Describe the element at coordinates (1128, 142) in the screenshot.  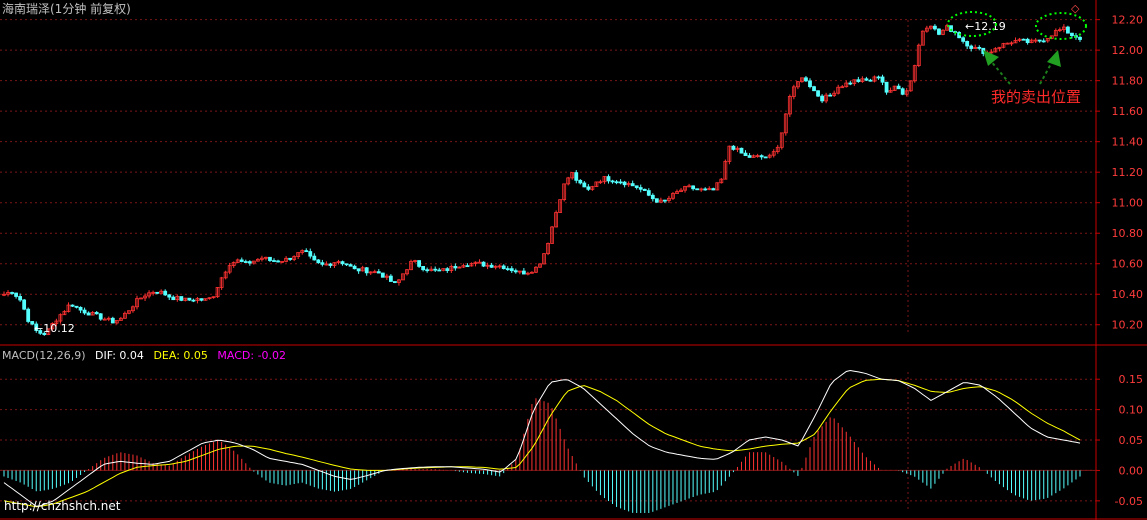
I see `price-tick-label: 11.40` at that location.